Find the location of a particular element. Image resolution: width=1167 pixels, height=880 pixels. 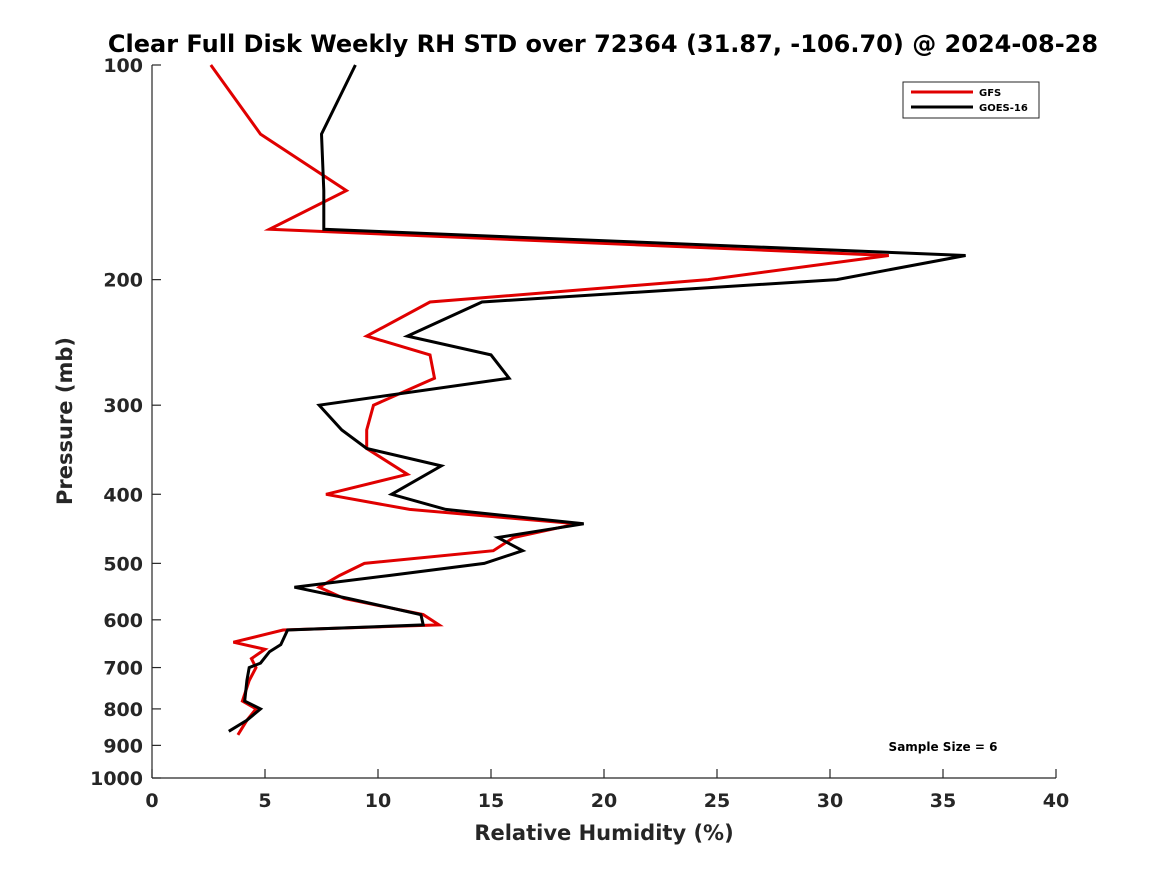

y-tick-label: 600 is located at coordinates (123, 621).